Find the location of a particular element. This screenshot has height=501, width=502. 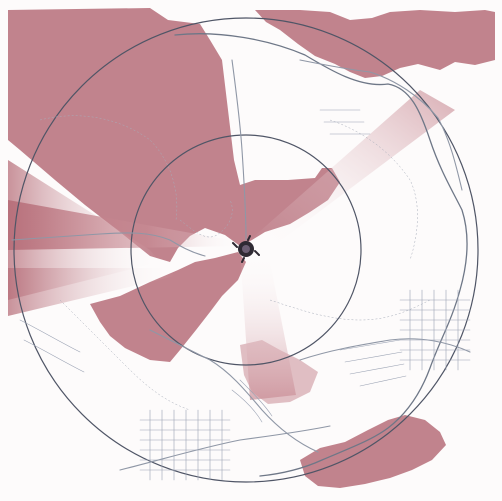

beam-northeast is located at coordinates (352, 167).